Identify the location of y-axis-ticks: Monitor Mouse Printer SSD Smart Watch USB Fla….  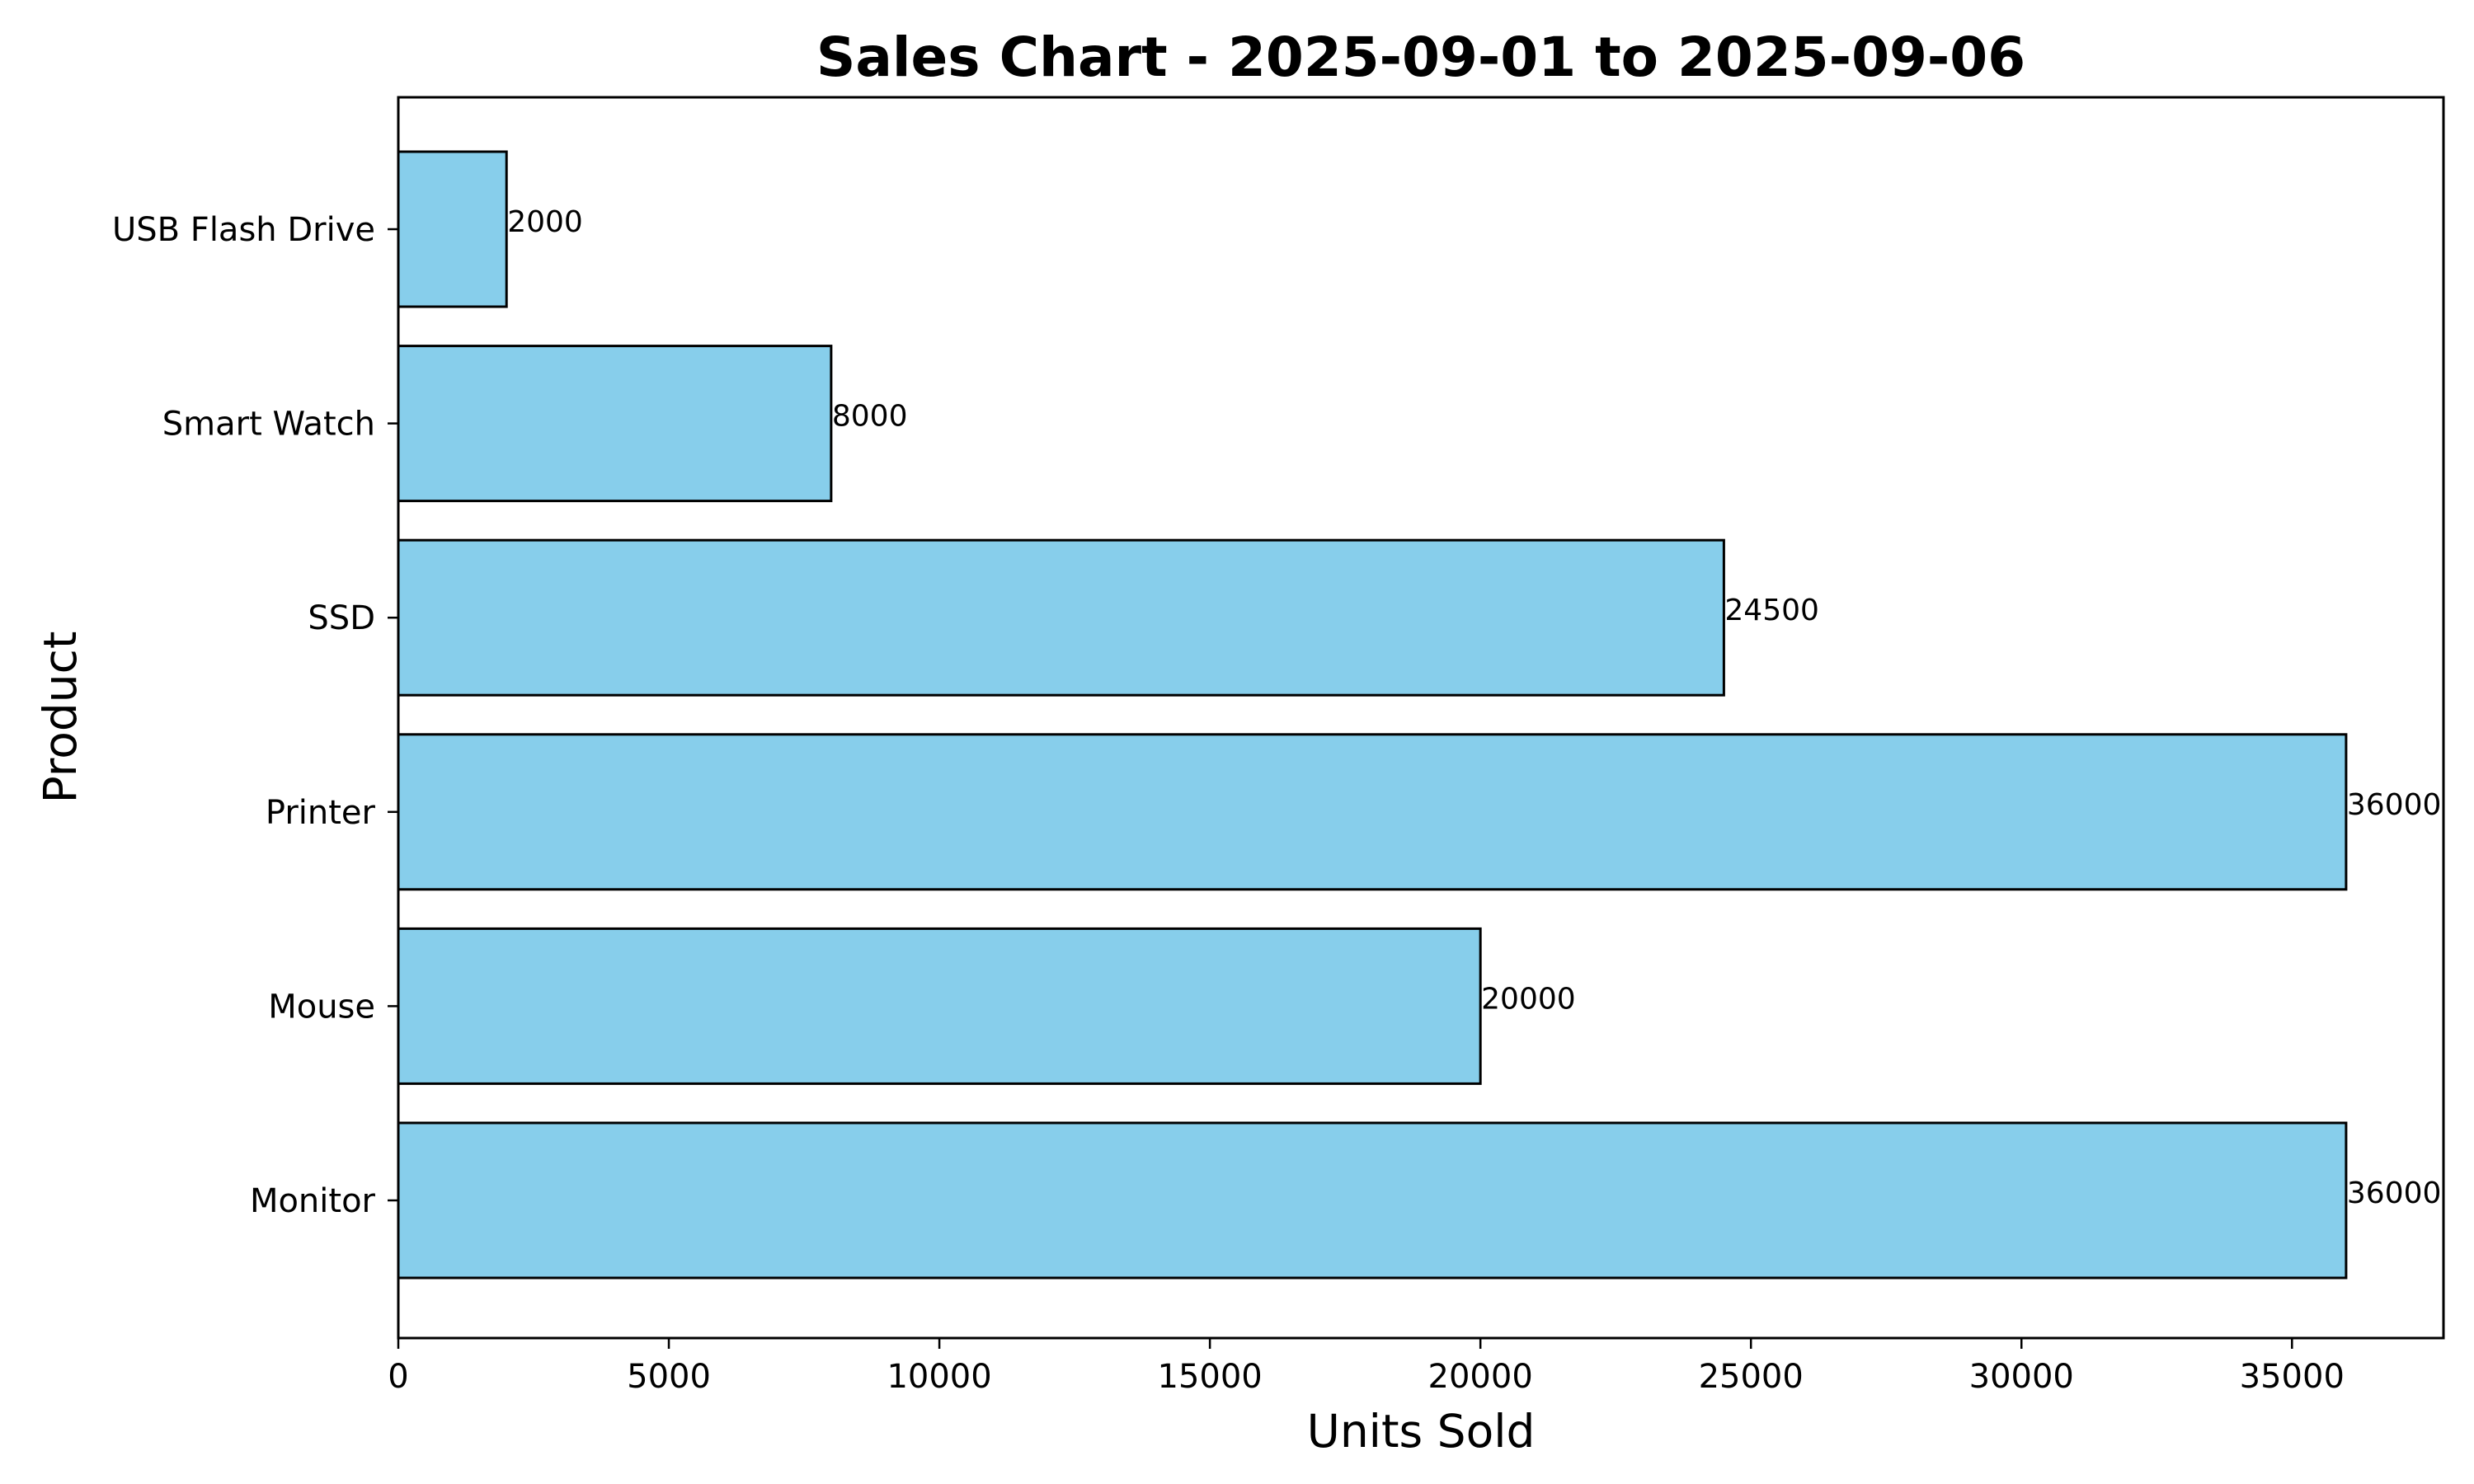
(255, 715).